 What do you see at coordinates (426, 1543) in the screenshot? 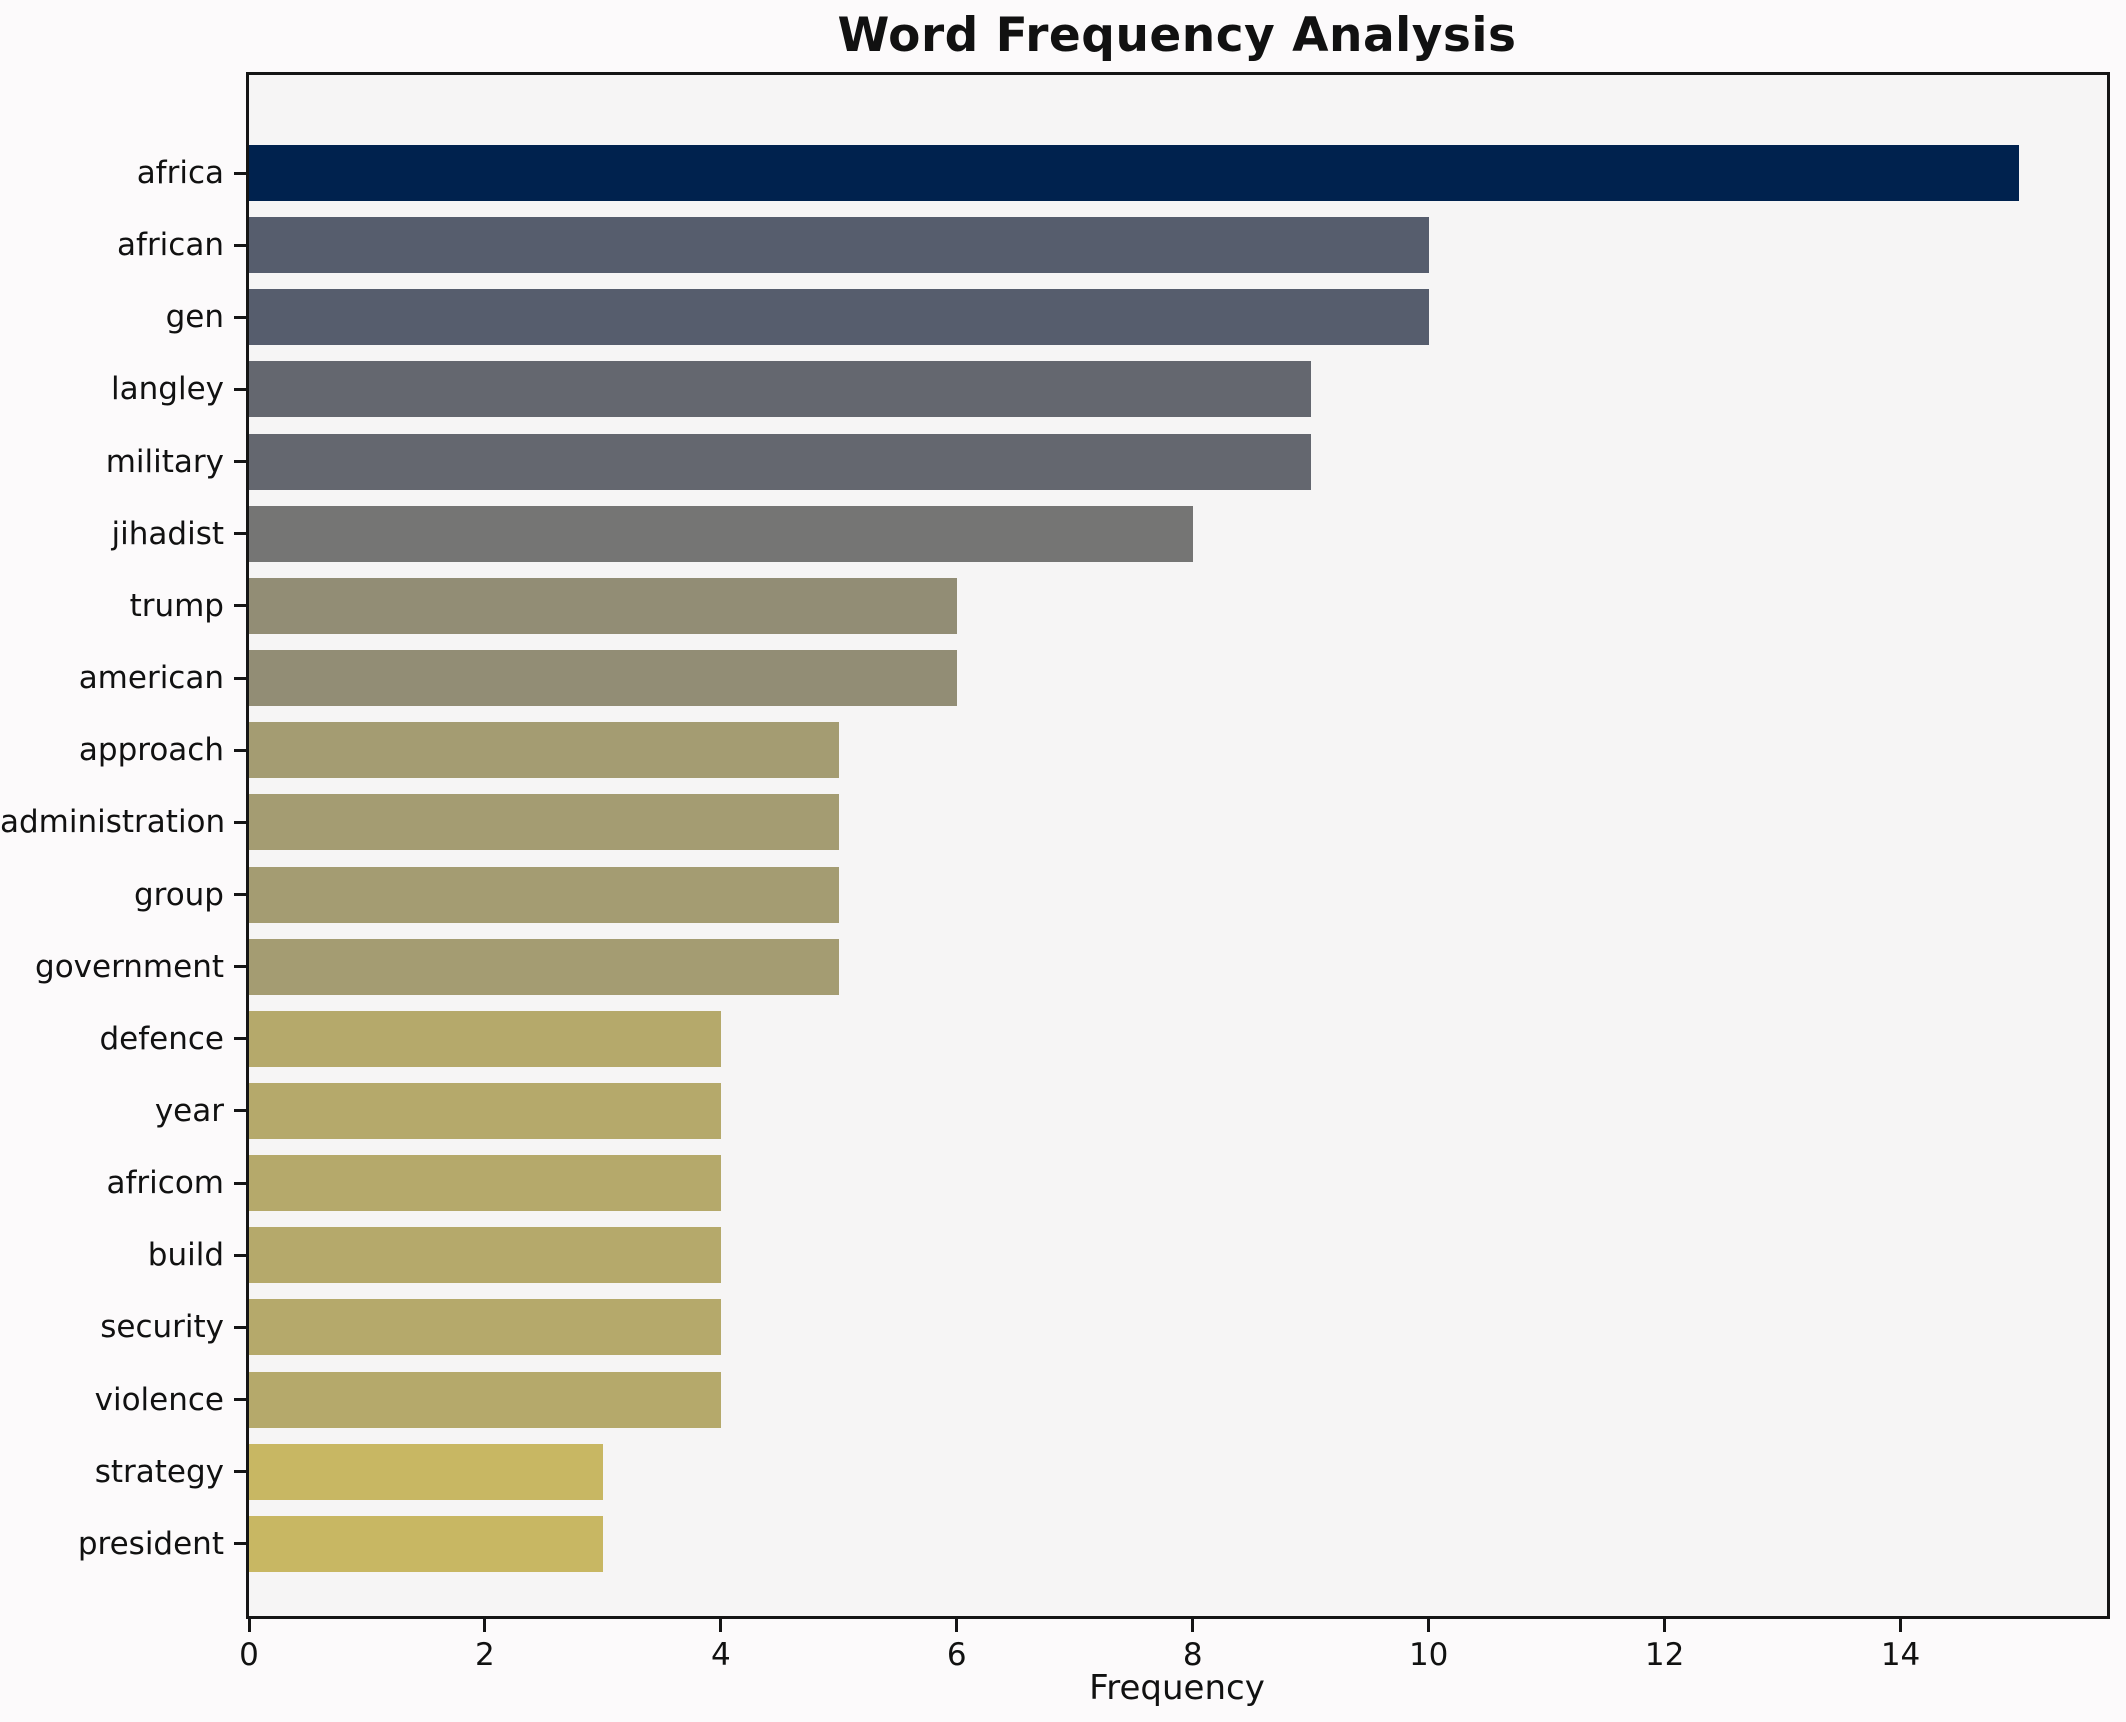
I see `bar-president` at bounding box center [426, 1543].